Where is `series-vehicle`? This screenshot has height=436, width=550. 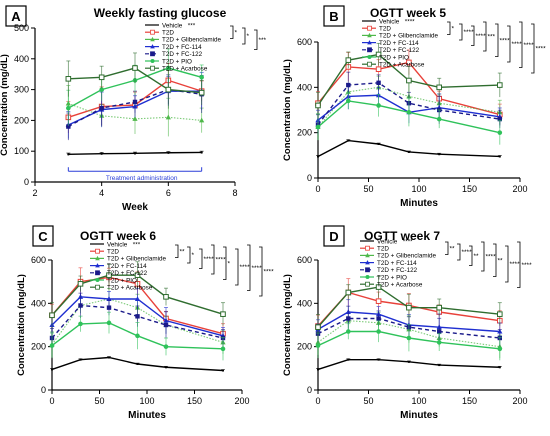
series-vehicle is located at coordinates (135, 153).